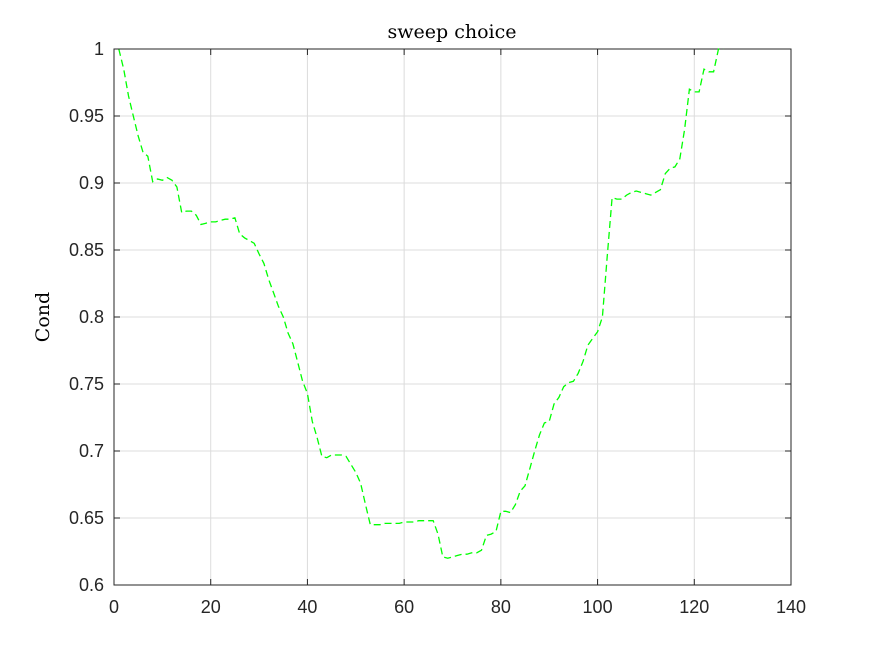  Describe the element at coordinates (91, 451) in the screenshot. I see `y-tick-label: 0.7` at that location.